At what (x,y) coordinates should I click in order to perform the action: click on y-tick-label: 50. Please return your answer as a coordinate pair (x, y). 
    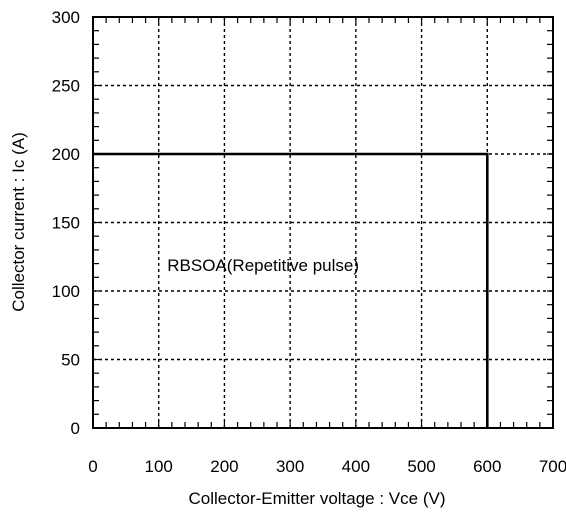
    Looking at the image, I should click on (70, 360).